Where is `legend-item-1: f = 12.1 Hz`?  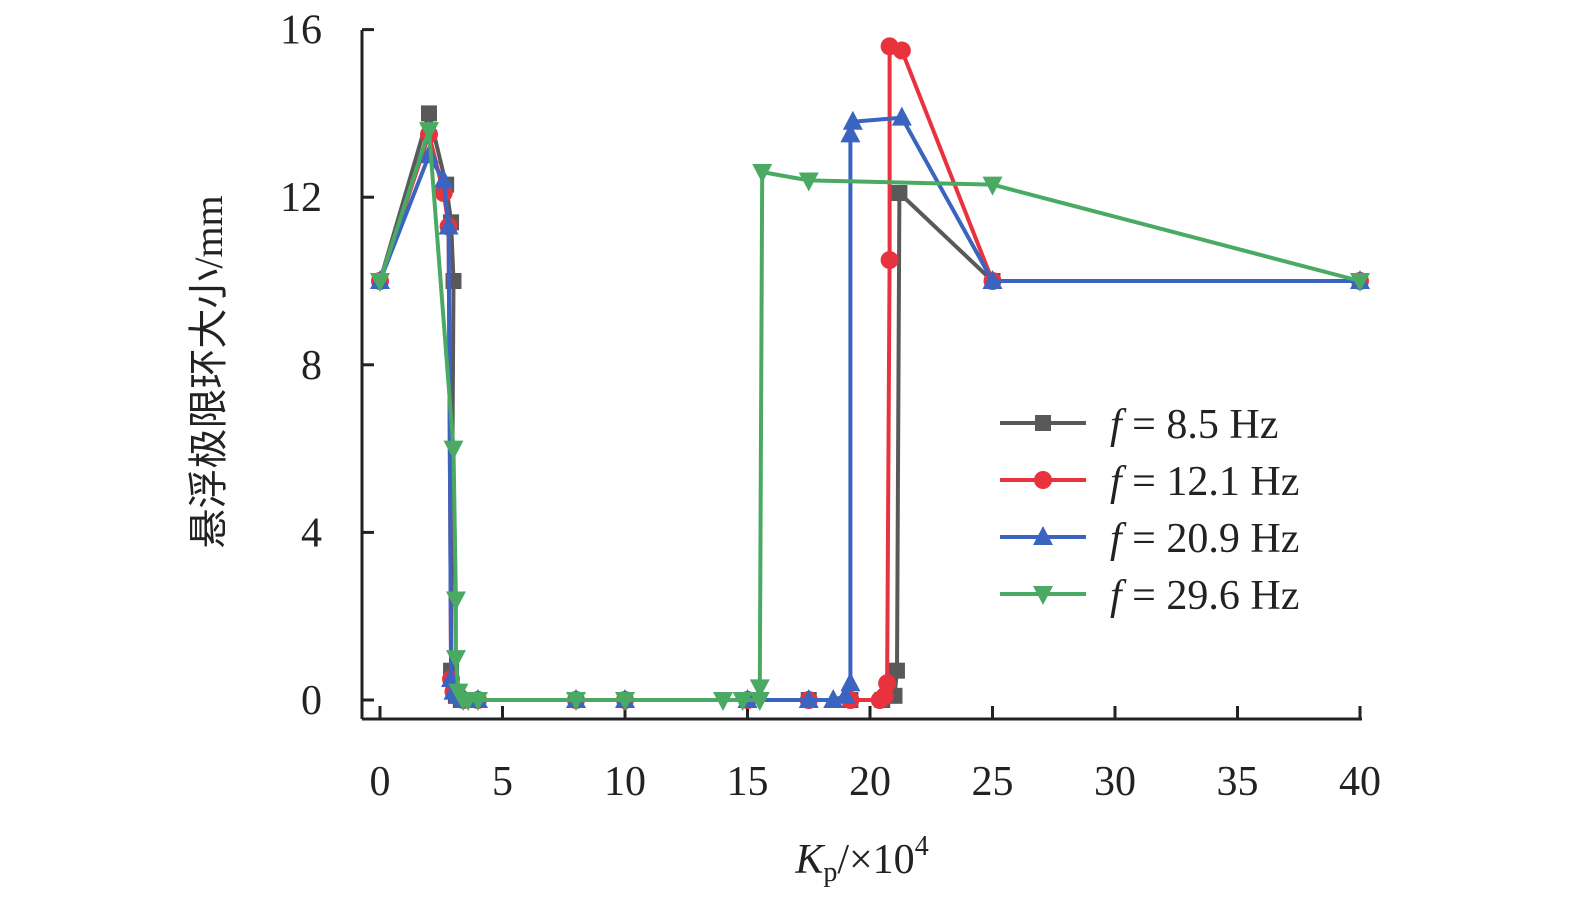 legend-item-1: f = 12.1 Hz is located at coordinates (1149, 482).